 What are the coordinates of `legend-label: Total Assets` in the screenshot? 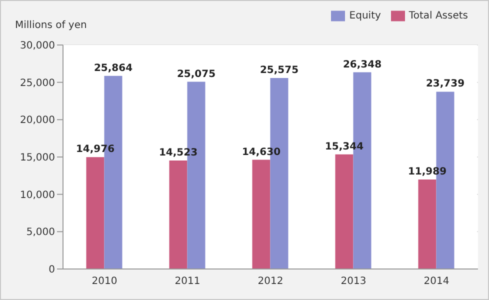 It's located at (438, 16).